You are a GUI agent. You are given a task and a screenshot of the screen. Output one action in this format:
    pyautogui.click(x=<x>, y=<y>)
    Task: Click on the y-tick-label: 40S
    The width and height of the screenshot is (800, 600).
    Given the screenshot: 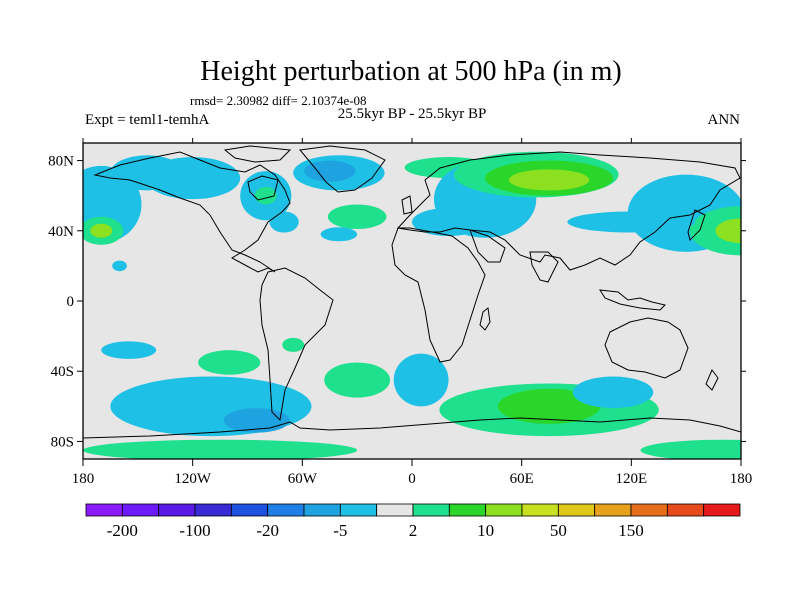 What is the action you would take?
    pyautogui.click(x=62, y=372)
    